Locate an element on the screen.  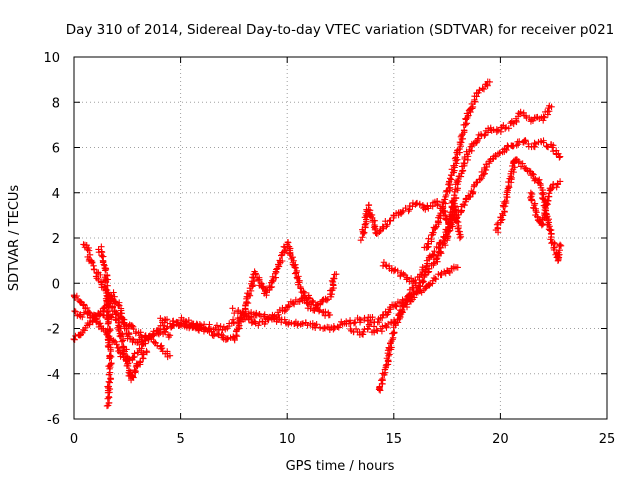
x-tick-label: 15 is located at coordinates (394, 439).